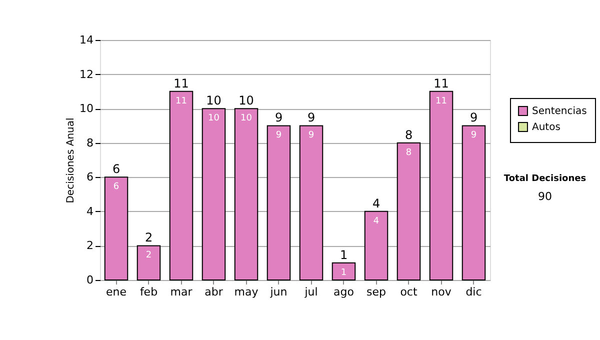  I want to click on y-tick-label: 0, so click(90, 280).